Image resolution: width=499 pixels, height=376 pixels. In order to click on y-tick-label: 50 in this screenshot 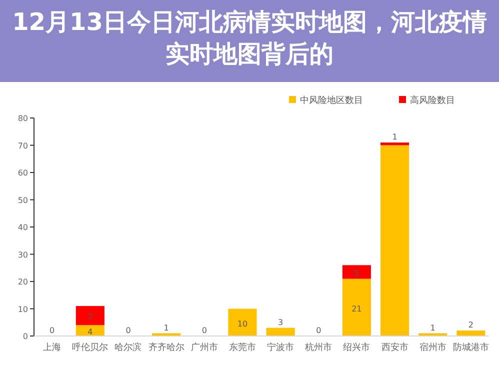, I will do `click(23, 200)`.